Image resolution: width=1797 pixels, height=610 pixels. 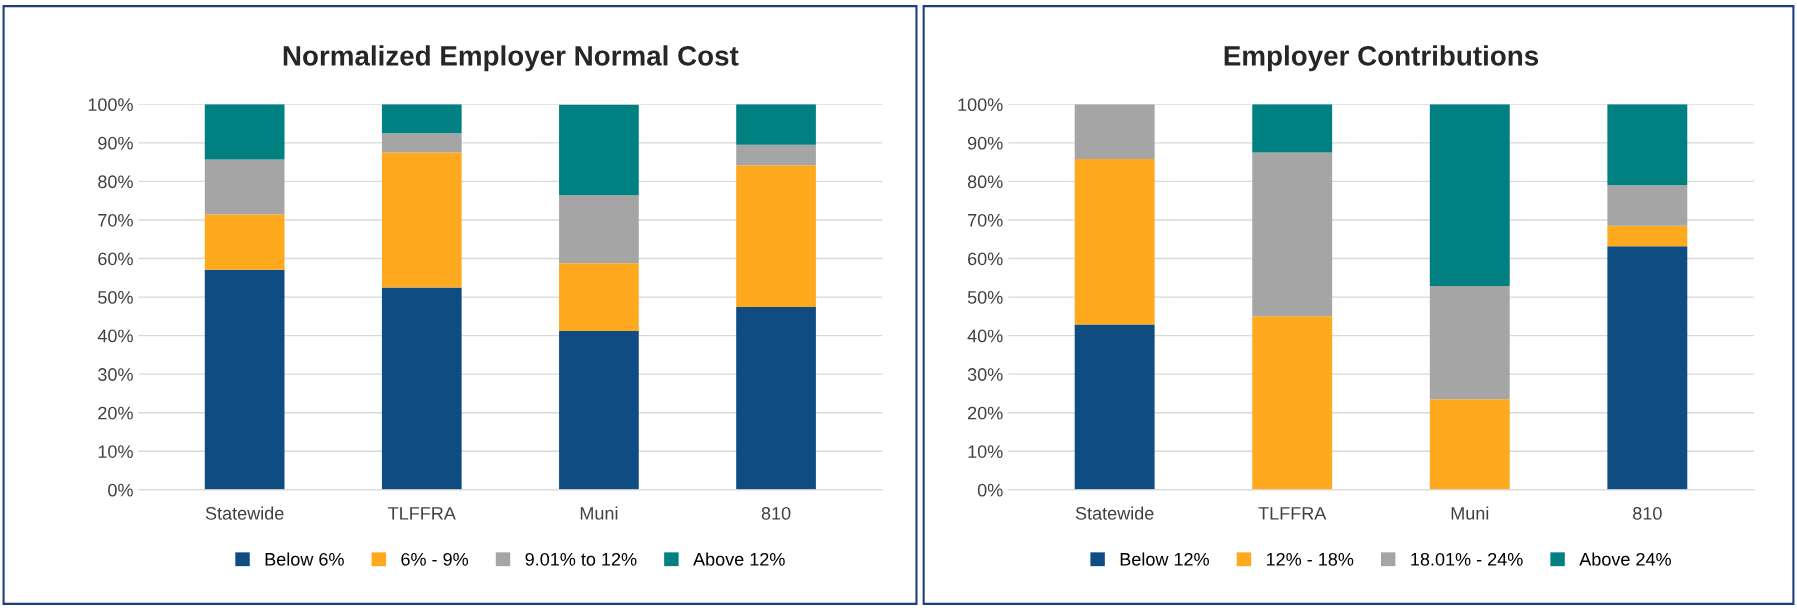 I want to click on legend-label: 18.01% - 24%, so click(x=1467, y=559).